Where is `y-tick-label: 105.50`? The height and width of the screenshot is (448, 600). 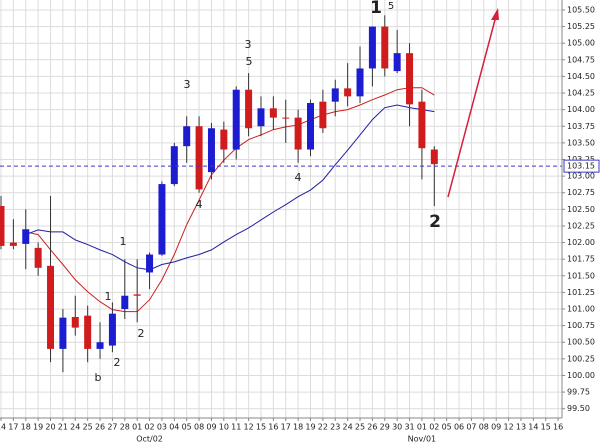 y-tick-label: 105.50 is located at coordinates (581, 9).